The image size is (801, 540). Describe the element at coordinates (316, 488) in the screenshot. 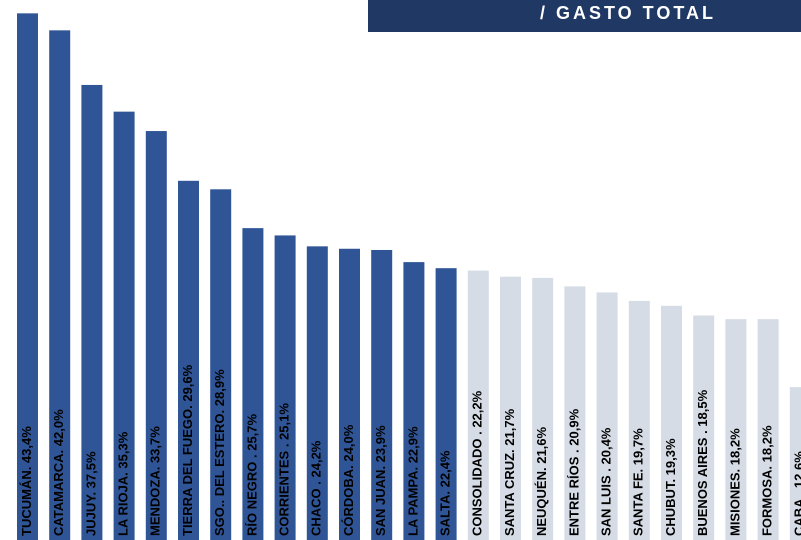

I see `bar-label: CHACO . 24,2%` at that location.